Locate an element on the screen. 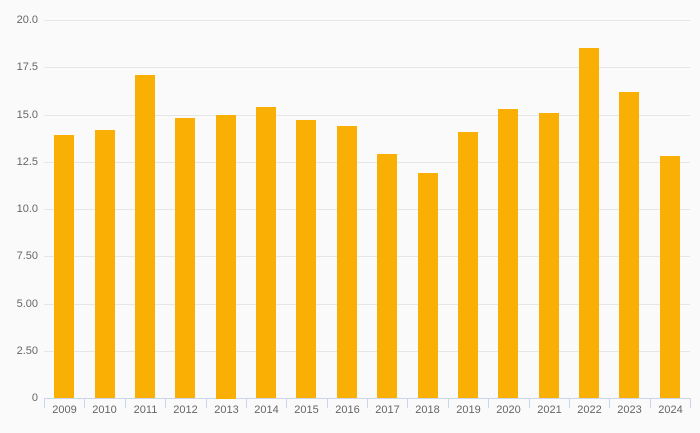 This screenshot has height=433, width=700. bar-2013 is located at coordinates (226, 257).